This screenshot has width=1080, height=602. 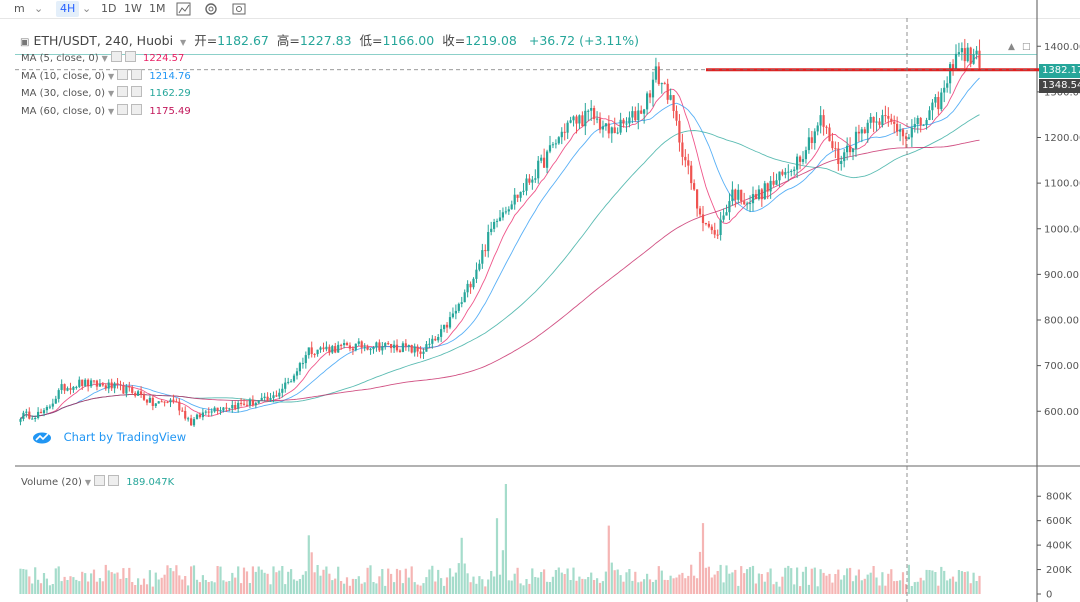 I want to click on gear-icon, so click(x=211, y=9).